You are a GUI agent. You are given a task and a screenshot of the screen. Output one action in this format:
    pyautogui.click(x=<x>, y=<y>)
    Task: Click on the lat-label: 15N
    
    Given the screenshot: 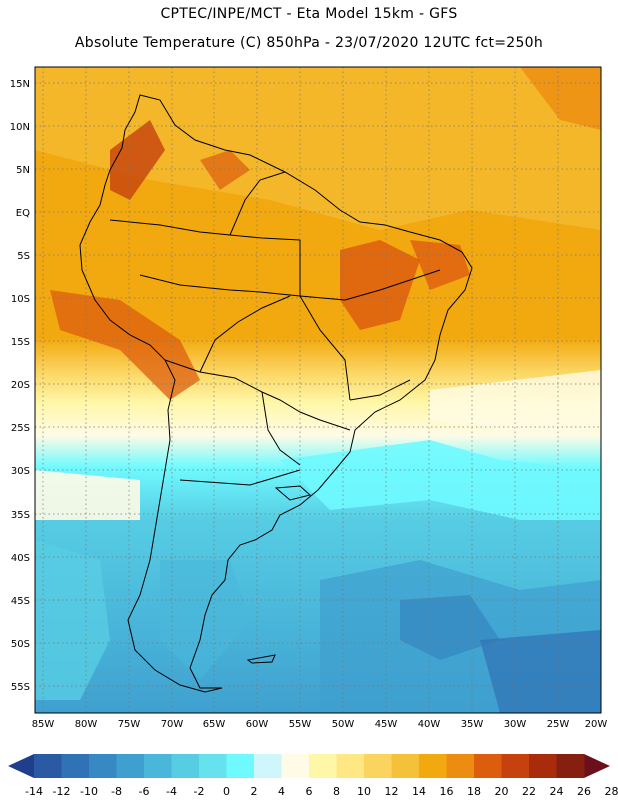 What is the action you would take?
    pyautogui.click(x=20, y=84)
    